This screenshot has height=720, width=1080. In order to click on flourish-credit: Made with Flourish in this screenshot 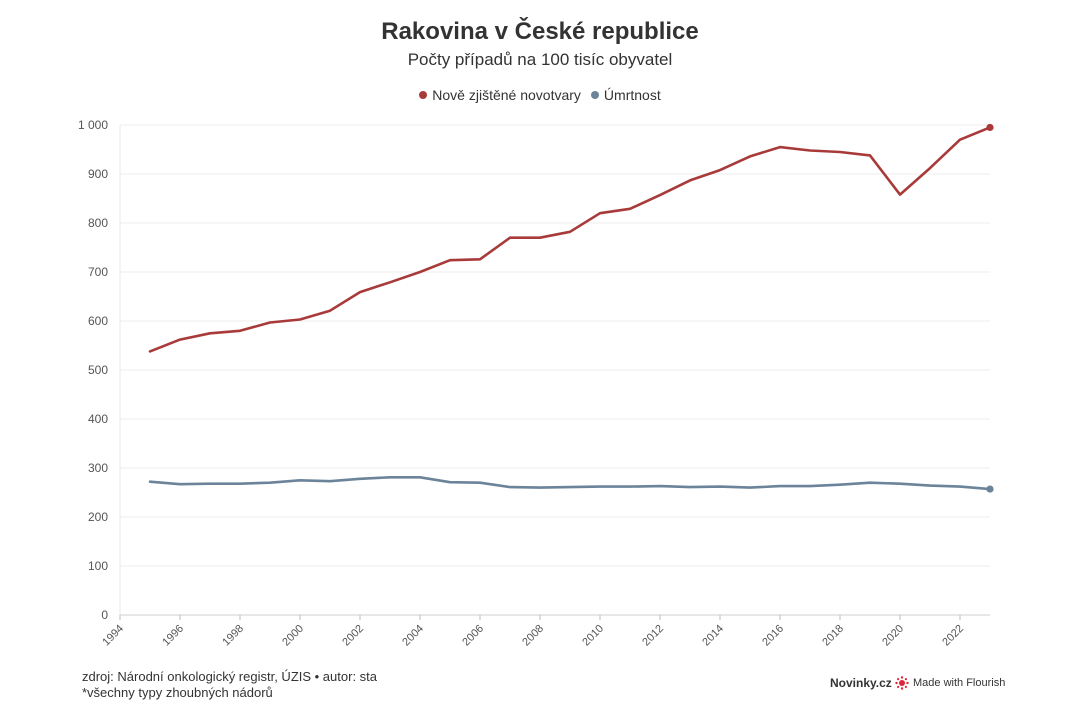, I will do `click(950, 683)`.